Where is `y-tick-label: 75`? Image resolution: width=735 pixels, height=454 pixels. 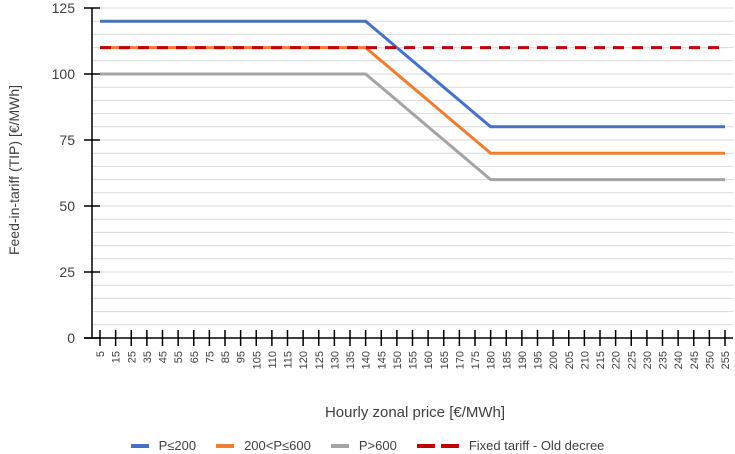
y-tick-label: 75 is located at coordinates (67, 140).